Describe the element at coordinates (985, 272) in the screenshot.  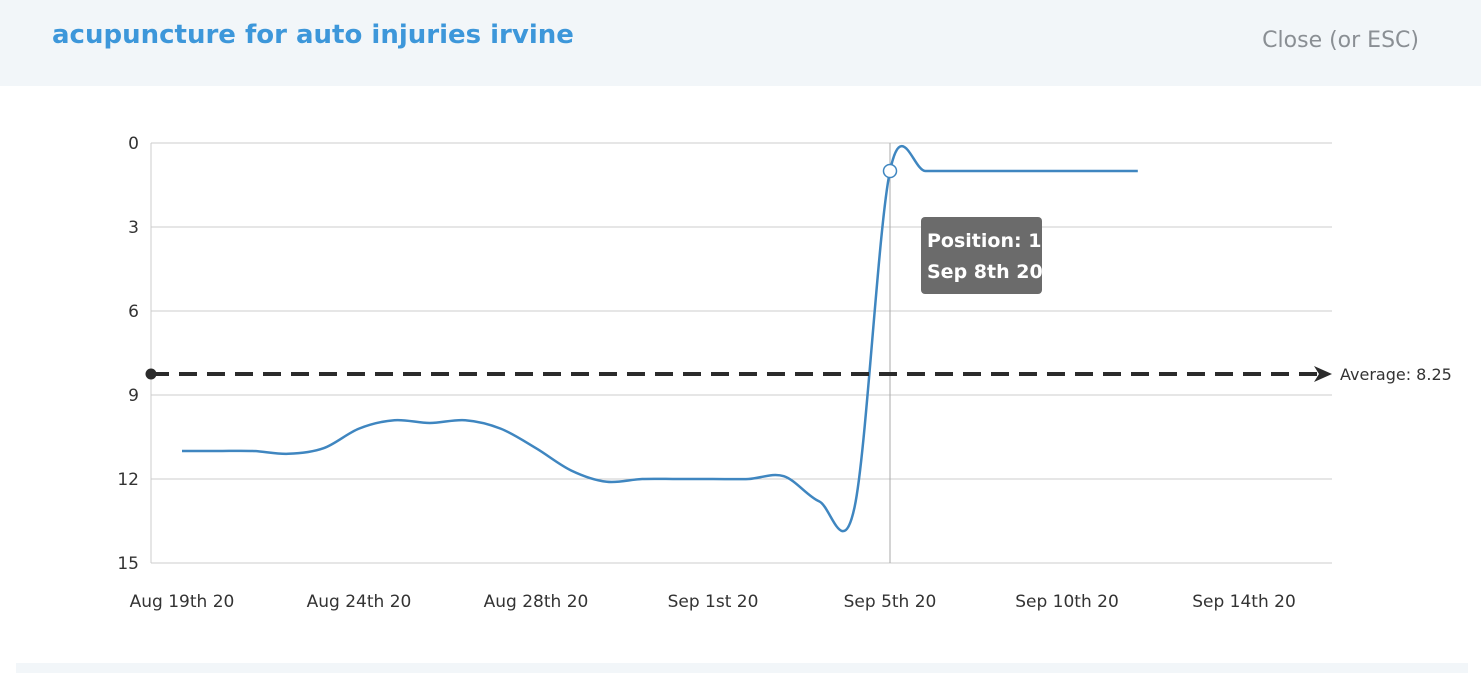
I see `tooltip-date: Sep 8th 20` at that location.